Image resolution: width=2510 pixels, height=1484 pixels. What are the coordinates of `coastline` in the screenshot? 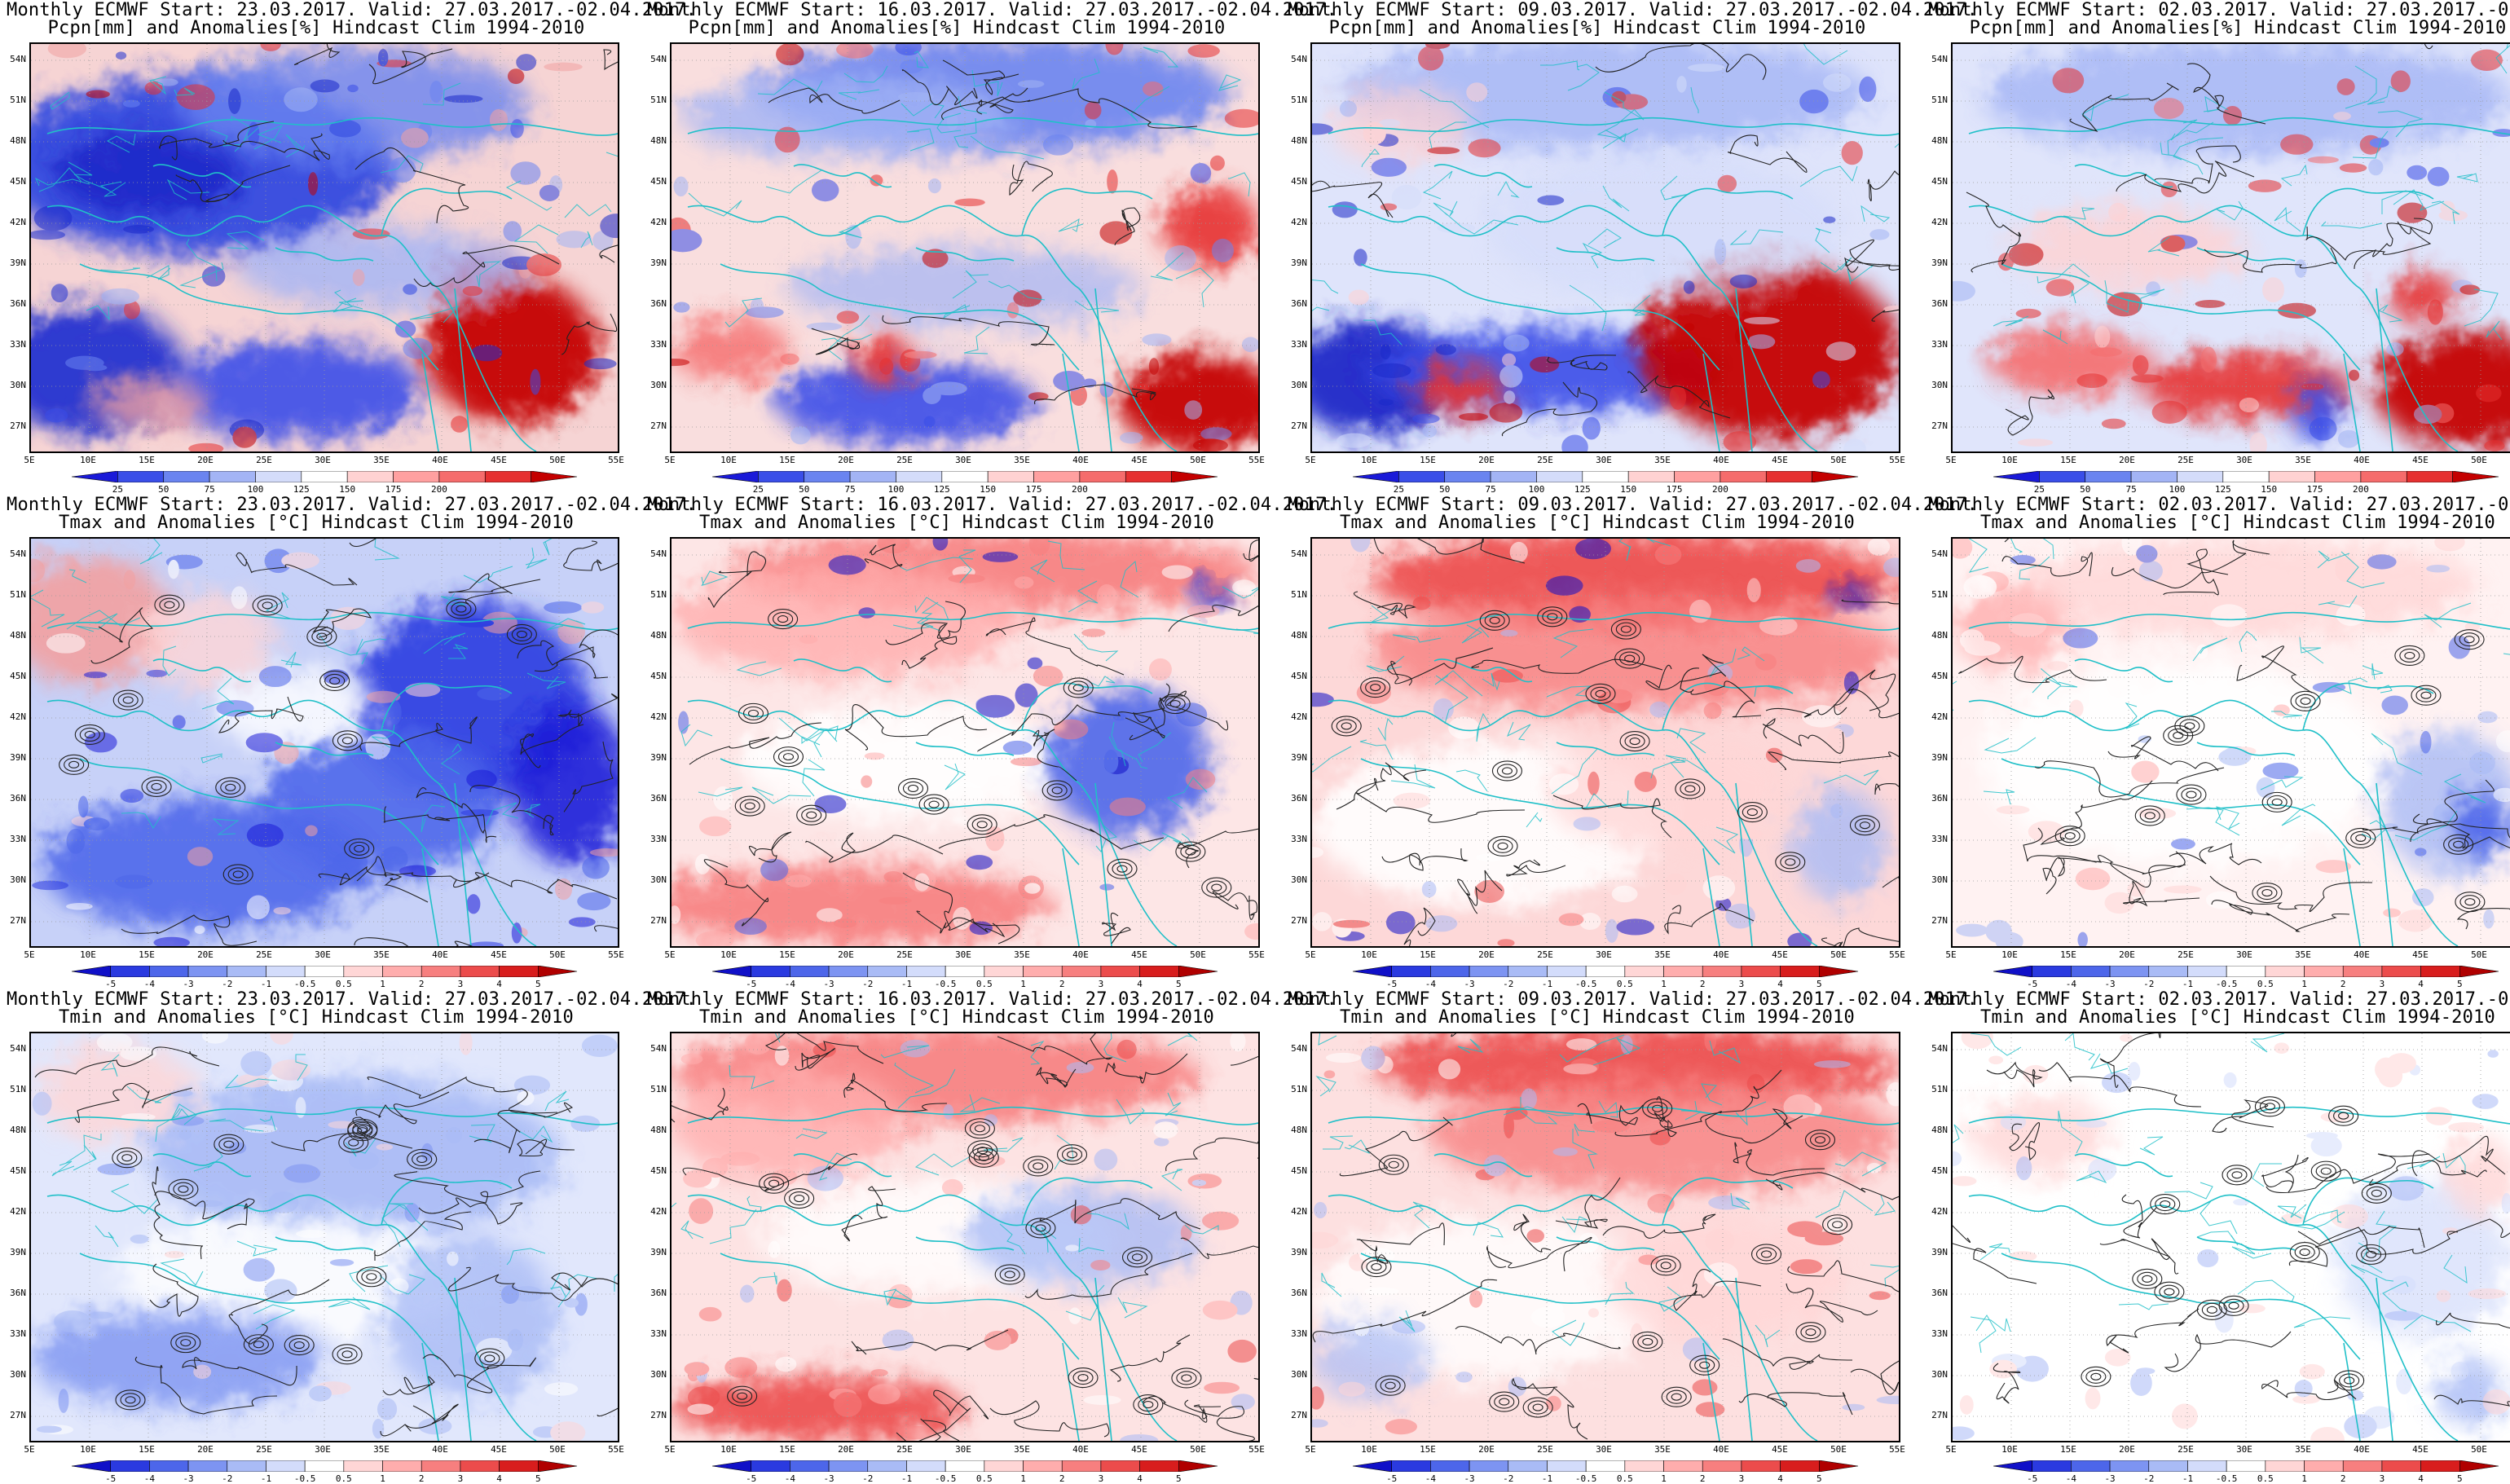 It's located at (1614, 1273).